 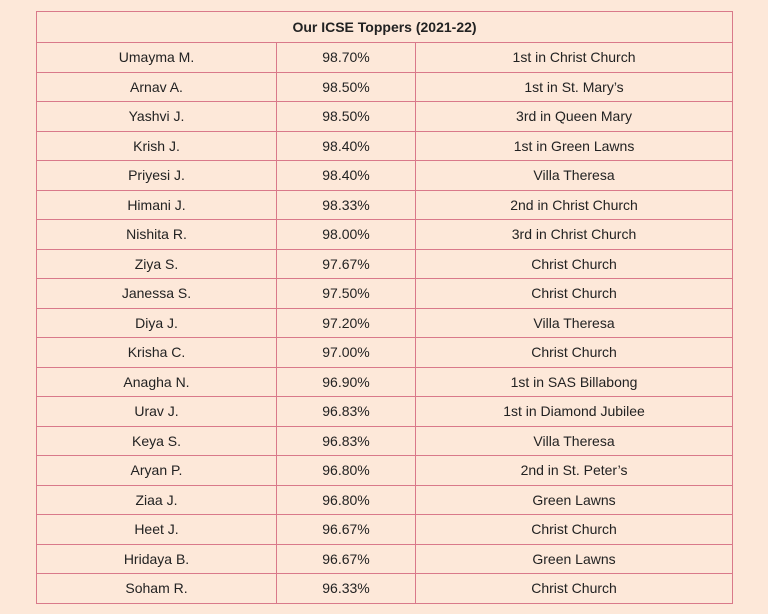 I want to click on student-name-cell: Diya J., so click(x=156, y=322).